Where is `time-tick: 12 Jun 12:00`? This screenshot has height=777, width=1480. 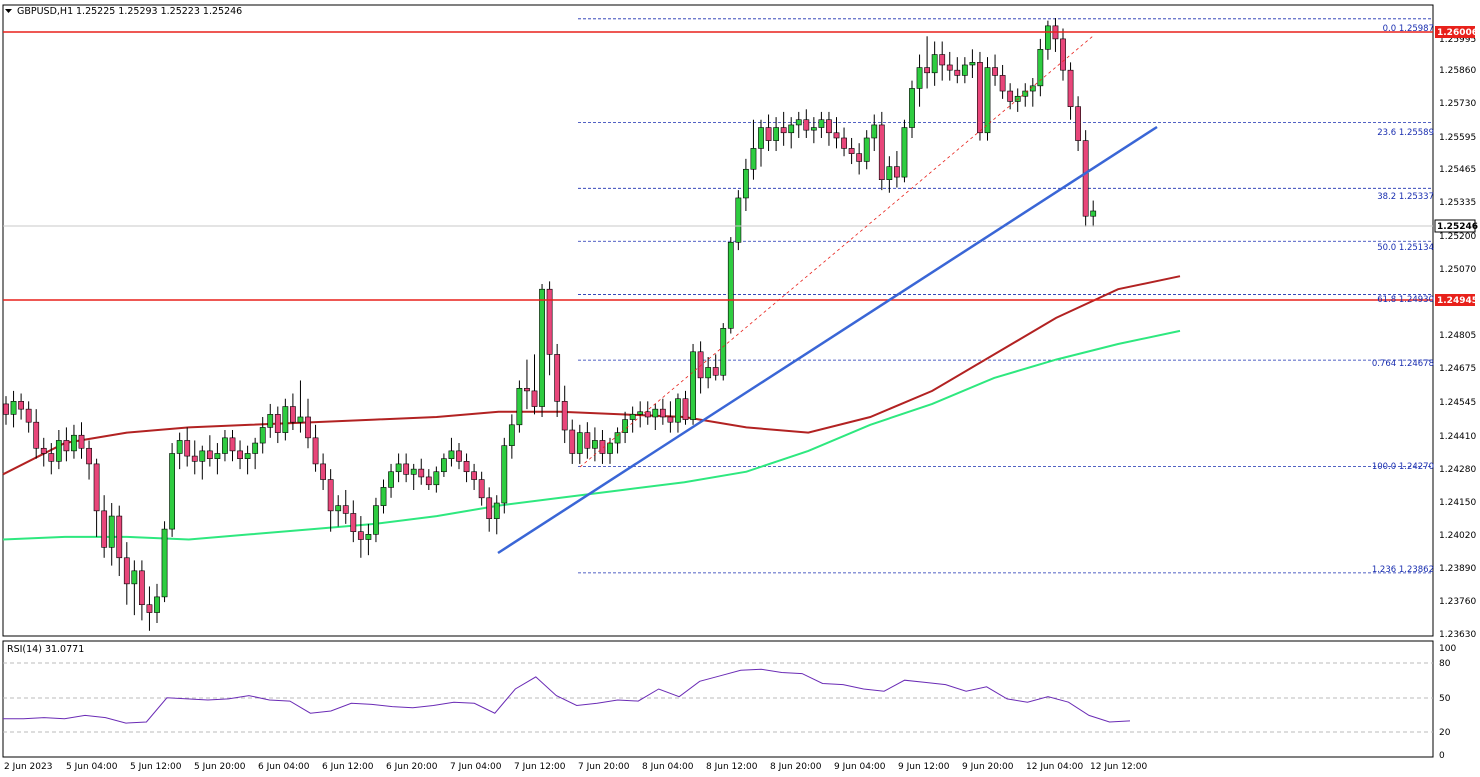 time-tick: 12 Jun 12:00 is located at coordinates (1118, 767).